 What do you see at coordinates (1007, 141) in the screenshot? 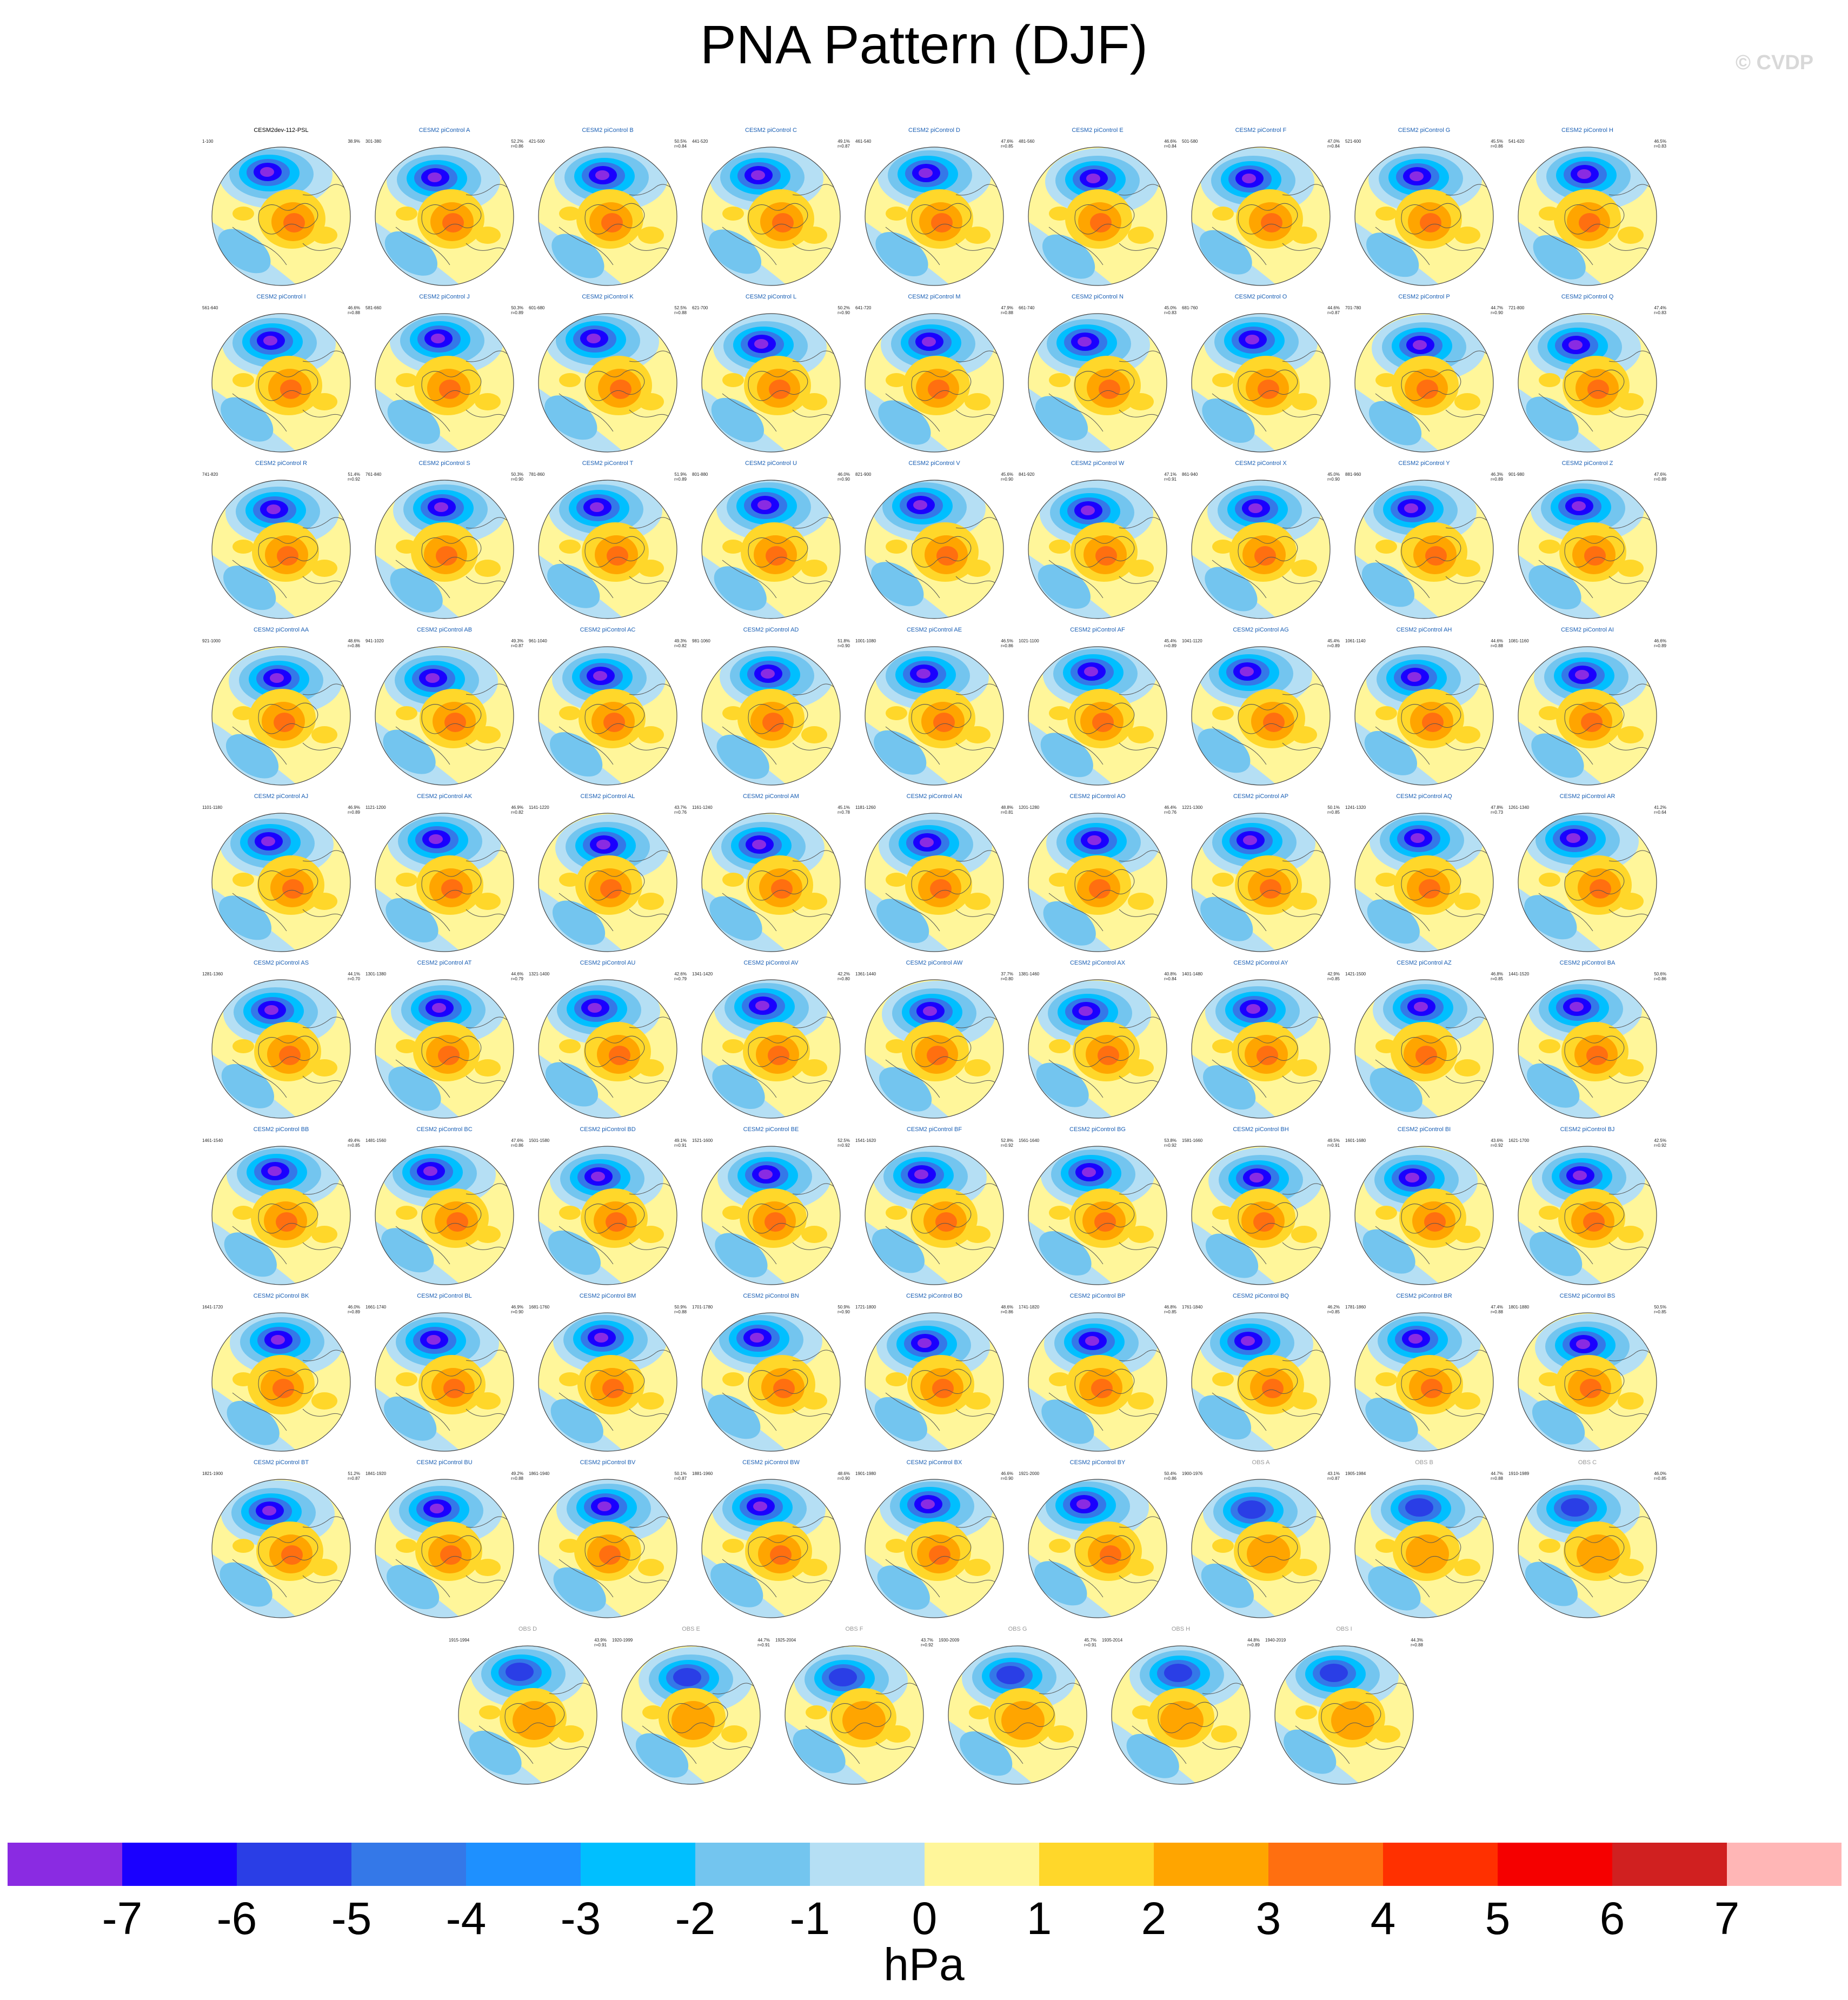
I see `panel-percent: 47.6%` at bounding box center [1007, 141].